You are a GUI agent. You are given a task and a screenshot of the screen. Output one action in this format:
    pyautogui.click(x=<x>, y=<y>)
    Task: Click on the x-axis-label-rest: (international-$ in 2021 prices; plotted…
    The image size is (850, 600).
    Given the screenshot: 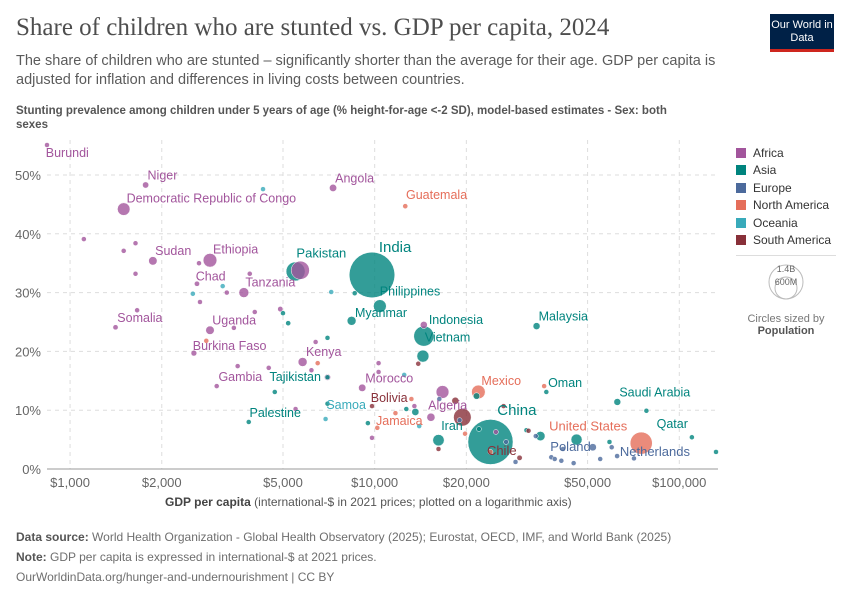 What is the action you would take?
    pyautogui.click(x=413, y=502)
    